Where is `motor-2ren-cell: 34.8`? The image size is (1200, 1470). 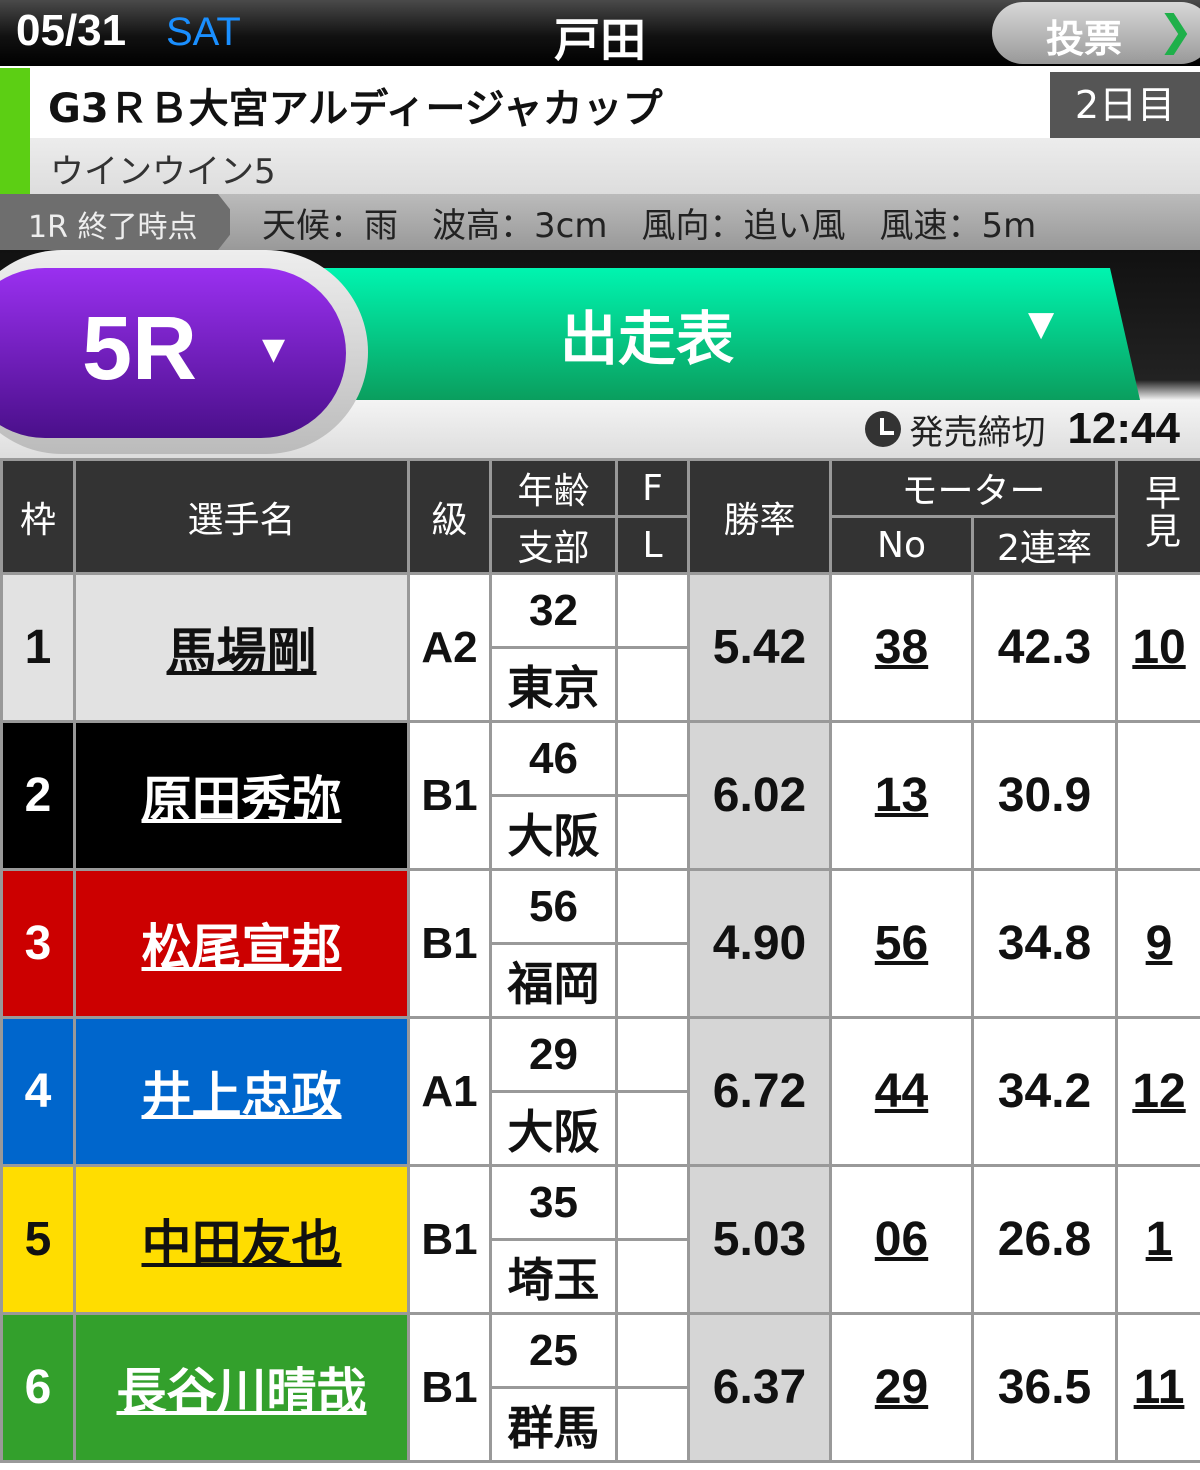
motor-2ren-cell: 34.8 is located at coordinates (1044, 943).